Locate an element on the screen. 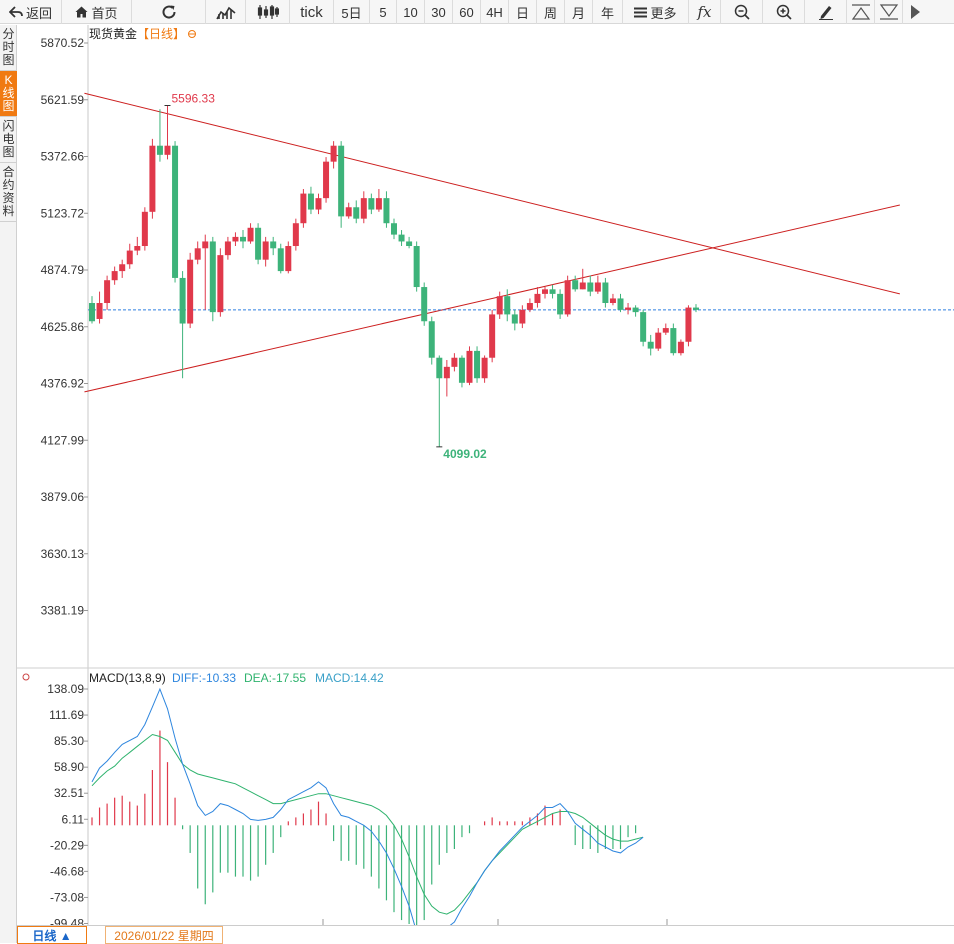  chart-type-button is located at coordinates (226, 12).